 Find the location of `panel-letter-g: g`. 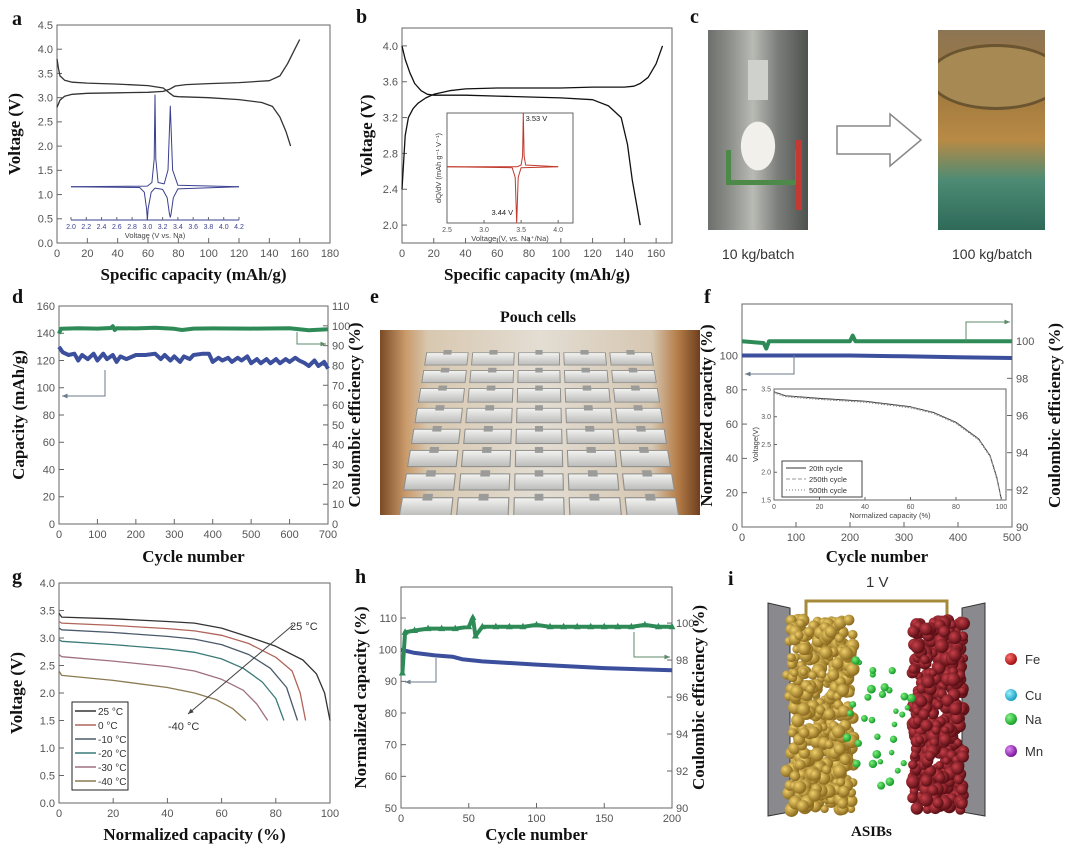

panel-letter-g: g is located at coordinates (17, 577).